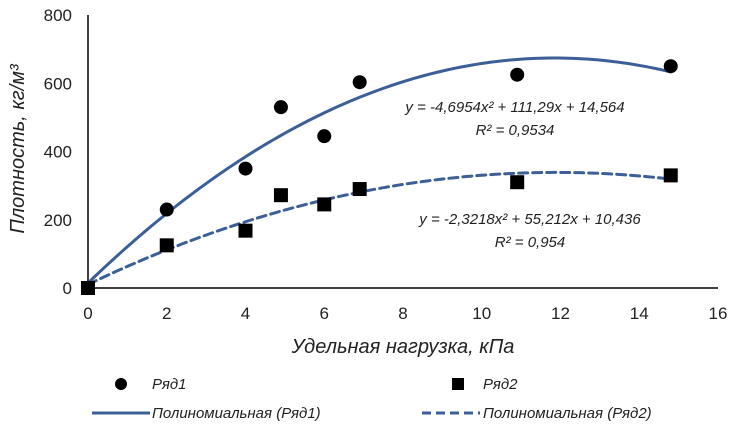 This screenshot has height=431, width=742. Describe the element at coordinates (514, 107) in the screenshot. I see `equation-series1: y = -4,6954x² + 111,29x + 14,564` at that location.